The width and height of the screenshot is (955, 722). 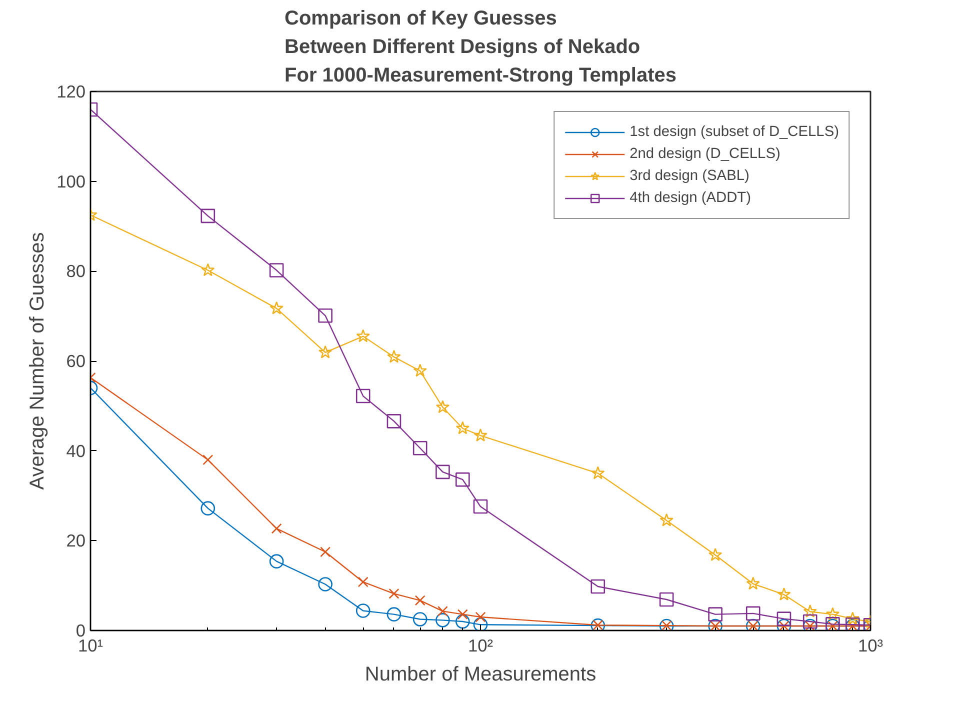 I want to click on chart-title: Comparison of Key Guesses Between Different Designs of Nekado For 1000-Measurement-Strong Templates, so click(x=480, y=46).